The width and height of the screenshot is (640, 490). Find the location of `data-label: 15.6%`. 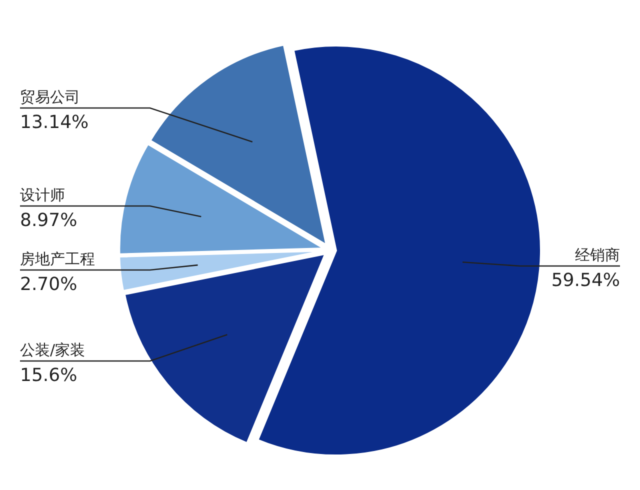

data-label: 15.6% is located at coordinates (49, 375).